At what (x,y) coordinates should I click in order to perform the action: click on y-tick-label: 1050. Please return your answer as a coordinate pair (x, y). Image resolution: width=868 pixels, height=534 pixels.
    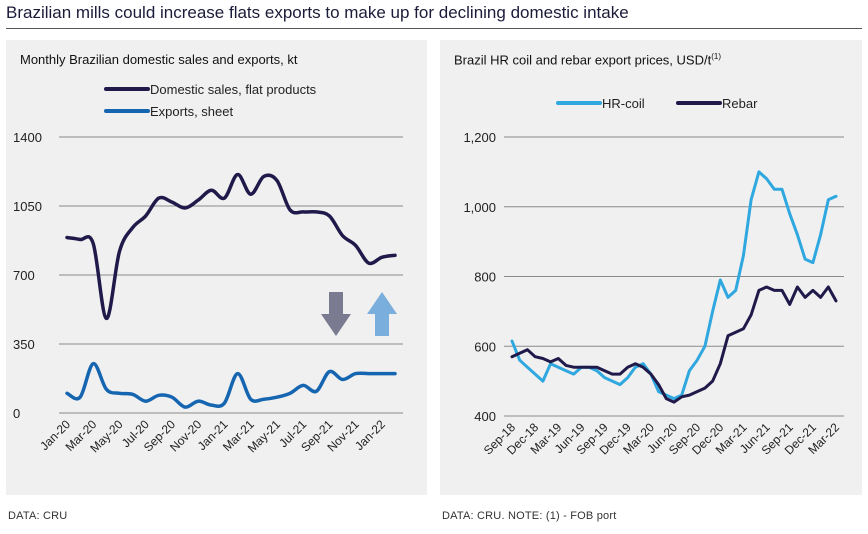
    Looking at the image, I should click on (27, 206).